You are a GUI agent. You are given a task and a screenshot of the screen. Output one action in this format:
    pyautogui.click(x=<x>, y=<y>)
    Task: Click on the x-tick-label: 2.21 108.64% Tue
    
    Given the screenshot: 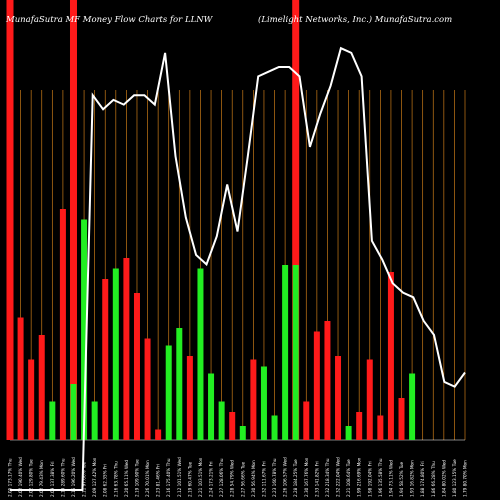 What is the action you would take?
    pyautogui.click(x=348, y=478)
    